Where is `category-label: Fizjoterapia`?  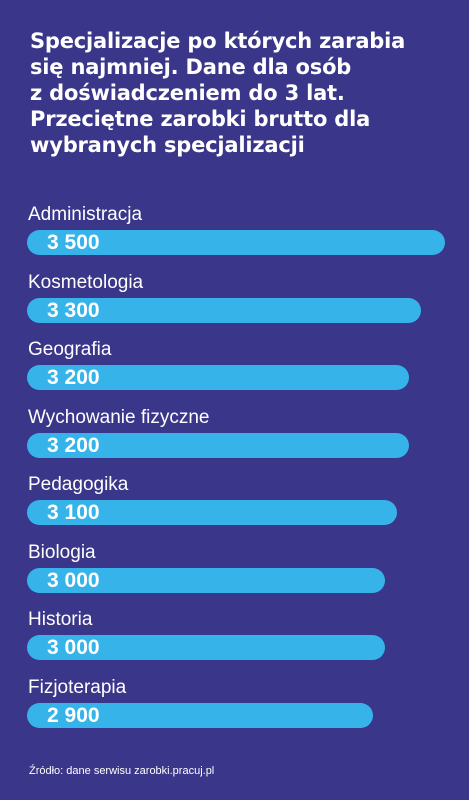 category-label: Fizjoterapia is located at coordinates (77, 687).